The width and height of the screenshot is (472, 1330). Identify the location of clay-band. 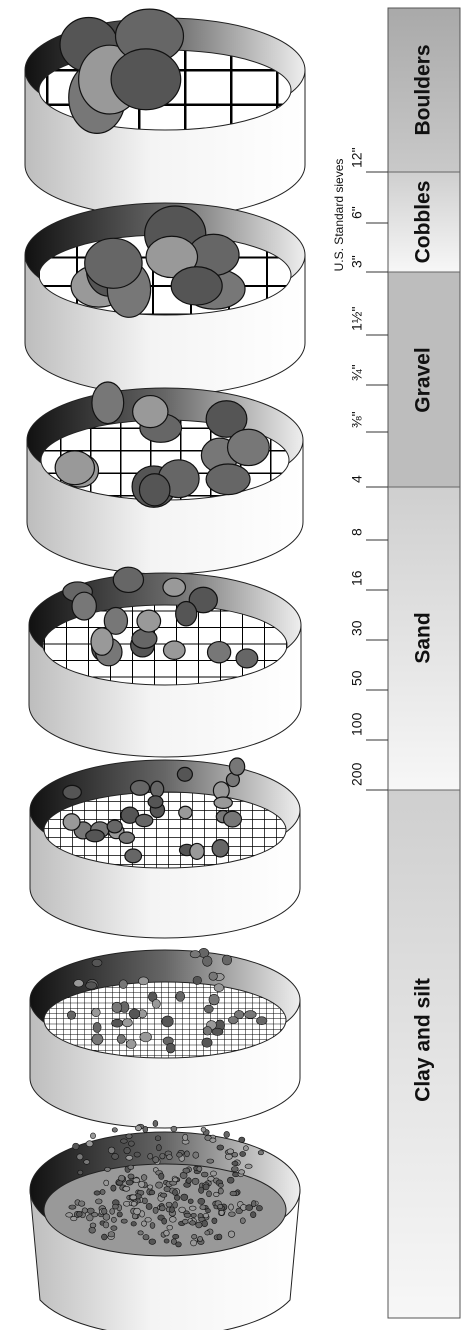
(424, 1054).